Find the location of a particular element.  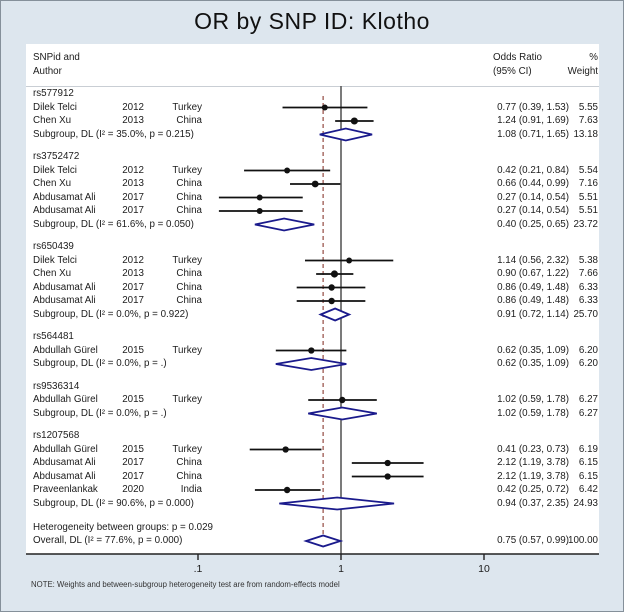

subgroup-estimate: 0.94 (0.37, 2.35) is located at coordinates (533, 503).